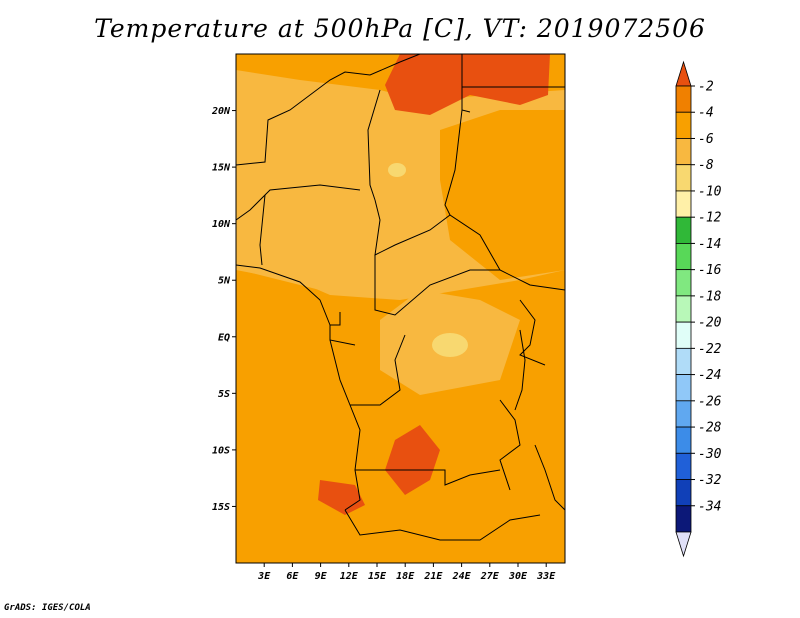 Image resolution: width=800 pixels, height=618 pixels. I want to click on lon-tick-label: 21E, so click(433, 576).